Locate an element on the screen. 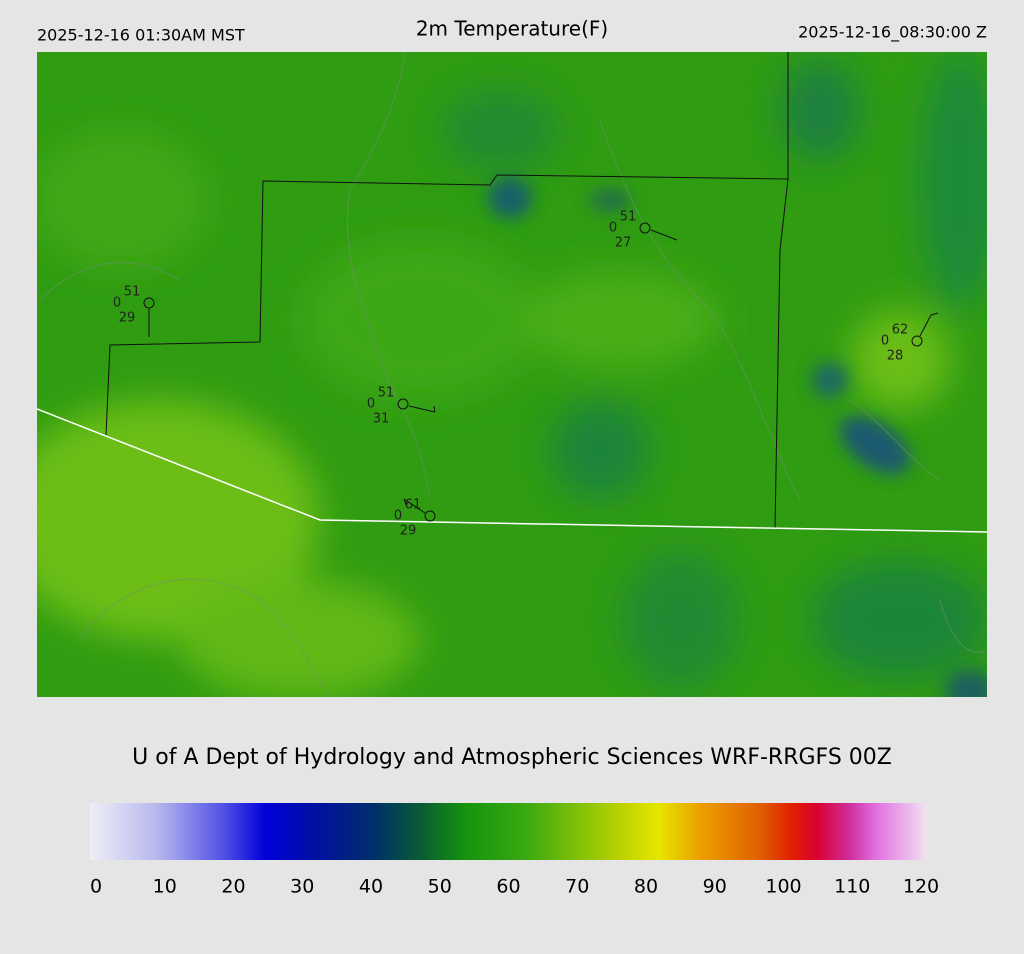 Image resolution: width=1024 pixels, height=954 pixels. colorbar is located at coordinates (508, 831).